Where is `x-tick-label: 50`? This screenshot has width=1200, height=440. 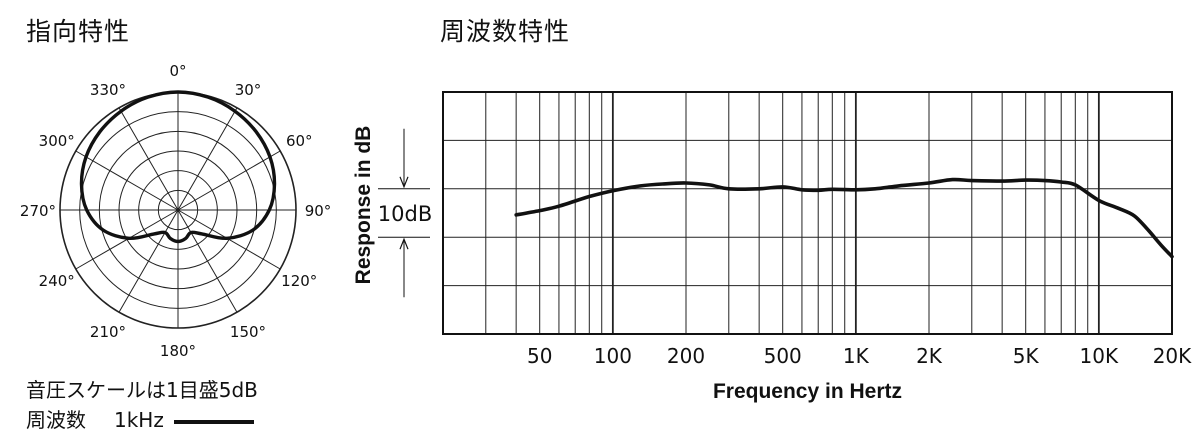
x-tick-label: 50 is located at coordinates (539, 356).